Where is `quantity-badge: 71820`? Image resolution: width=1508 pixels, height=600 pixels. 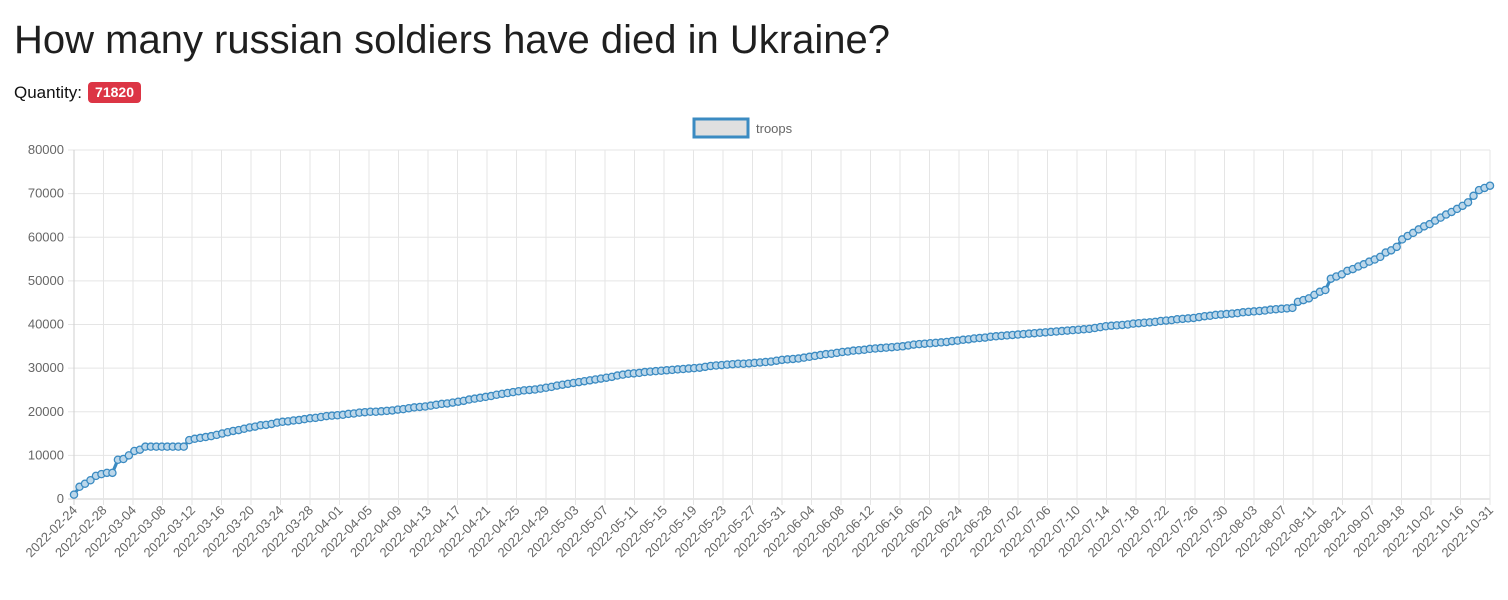
quantity-badge: 71820 is located at coordinates (114, 93).